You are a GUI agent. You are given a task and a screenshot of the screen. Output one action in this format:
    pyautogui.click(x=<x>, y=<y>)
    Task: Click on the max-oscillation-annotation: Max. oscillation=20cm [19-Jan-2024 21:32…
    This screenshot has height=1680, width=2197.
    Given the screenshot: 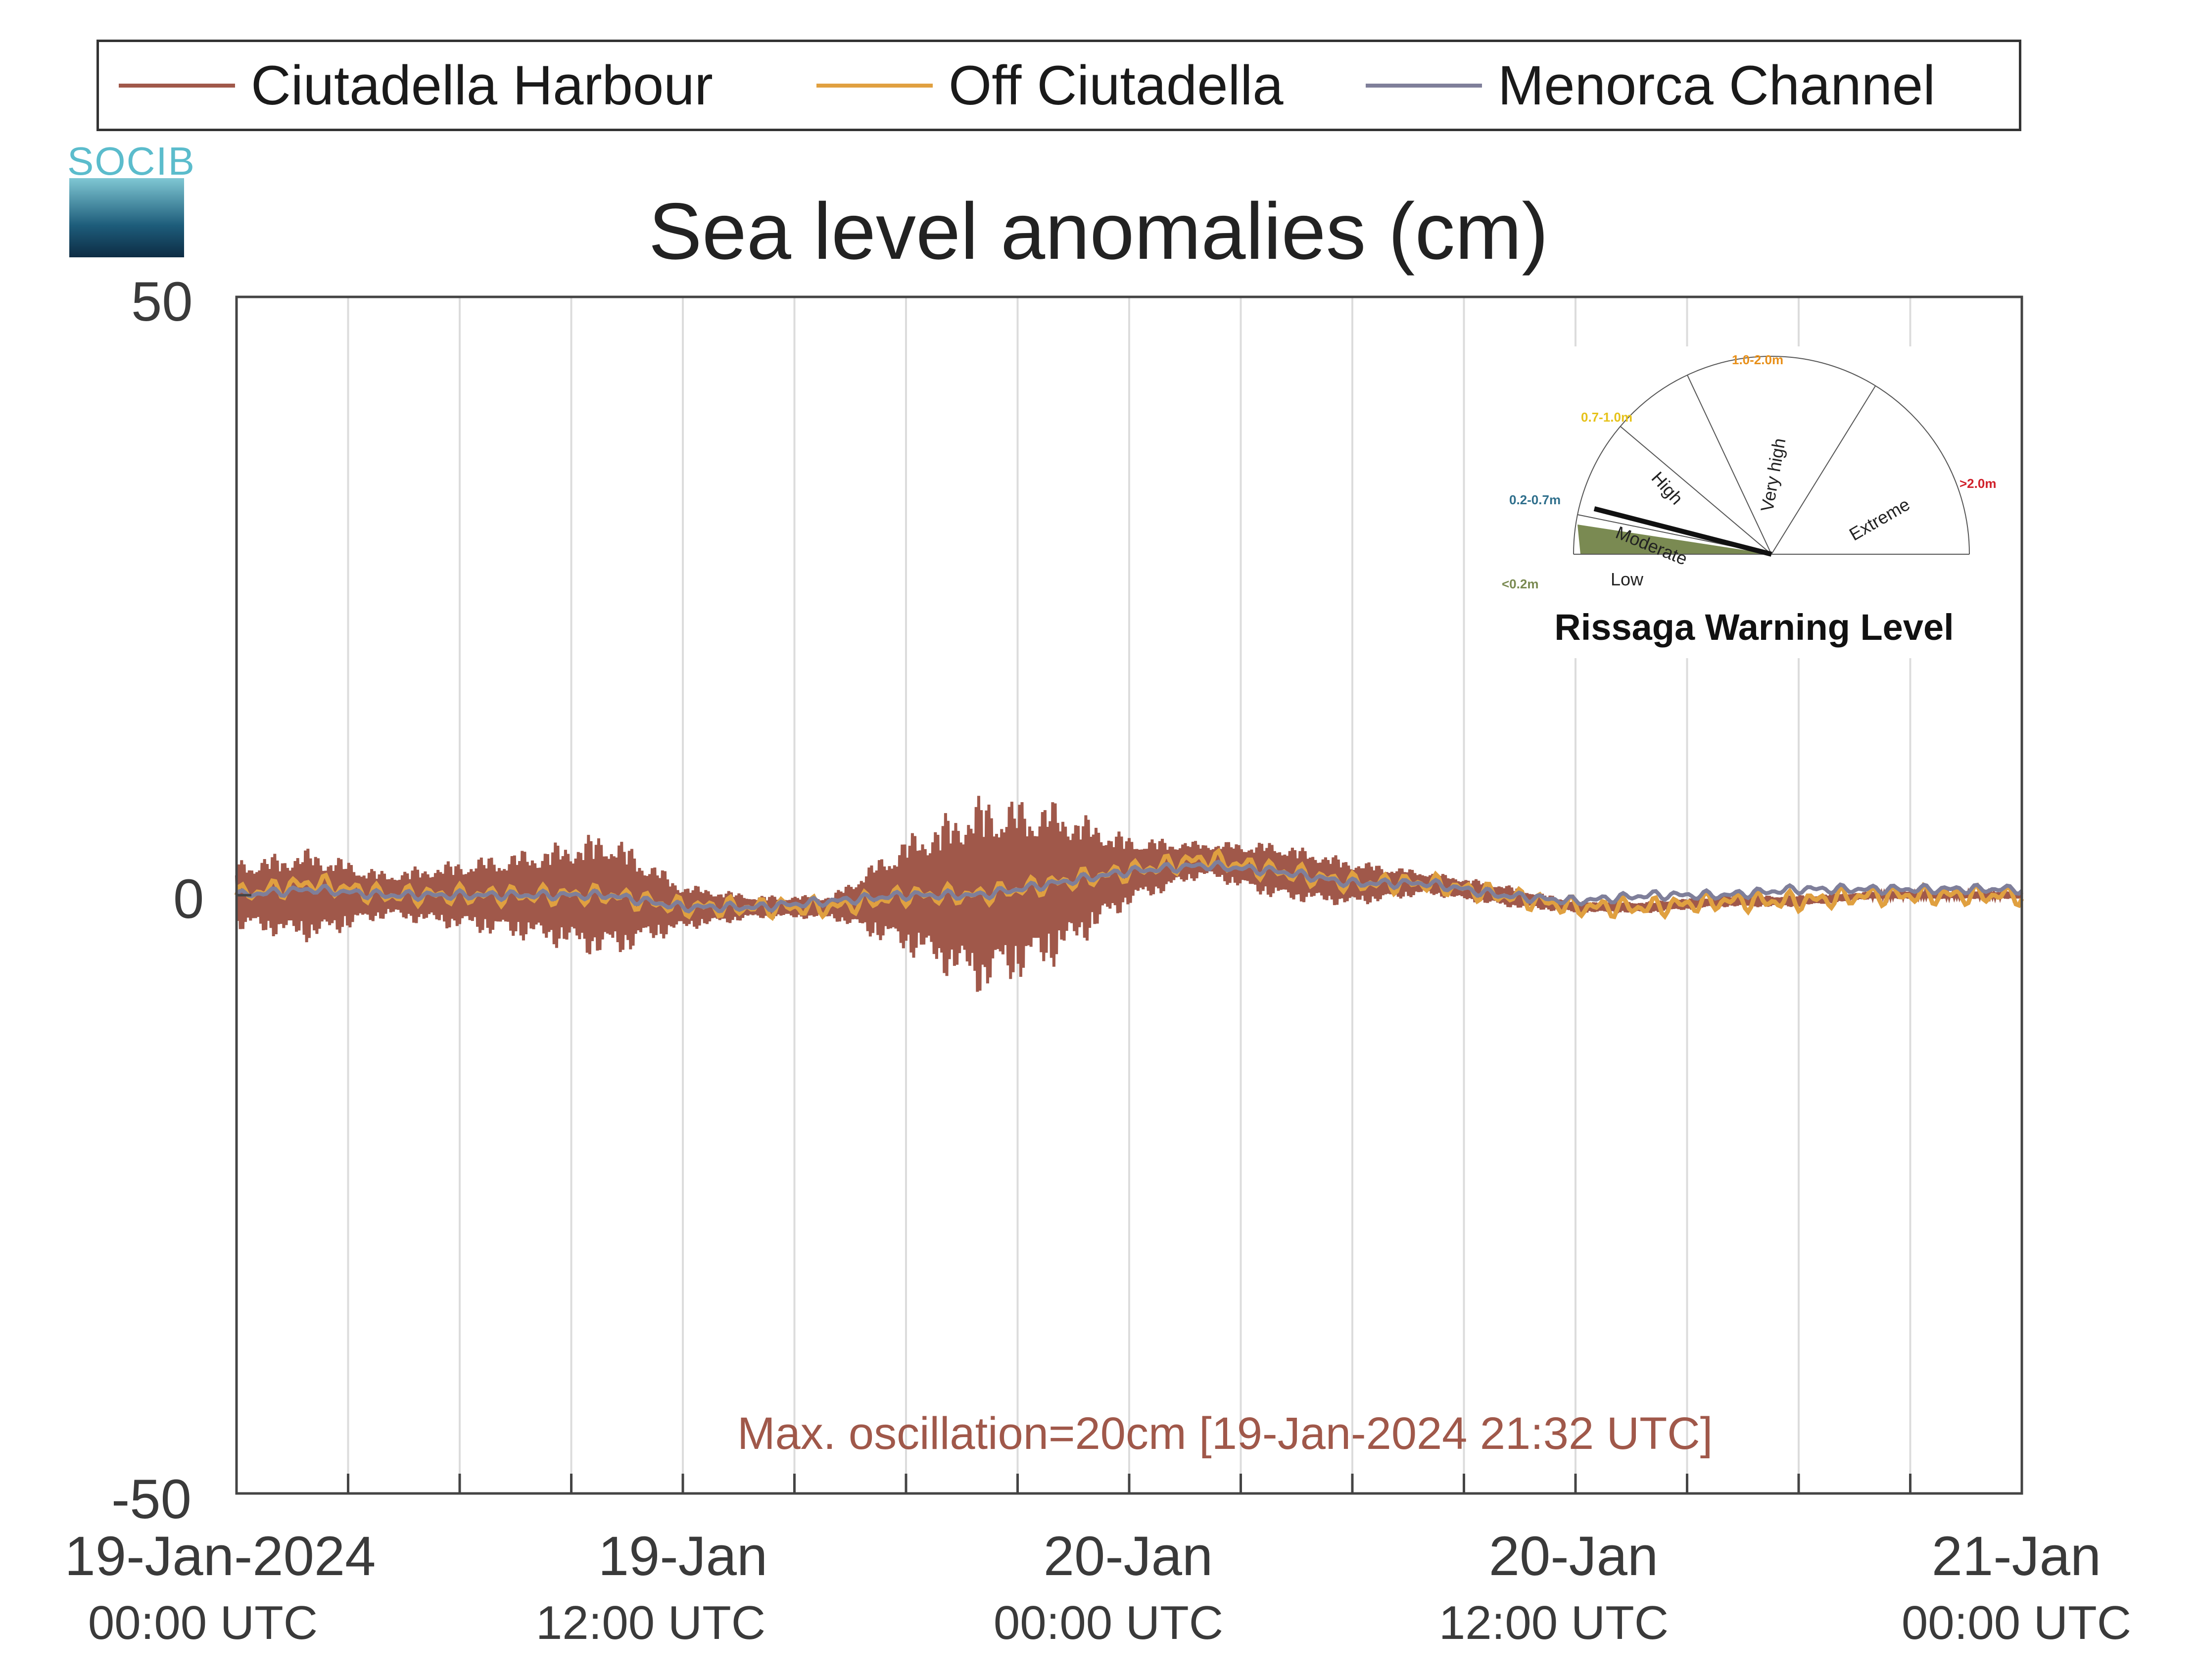 What is the action you would take?
    pyautogui.click(x=1225, y=1434)
    